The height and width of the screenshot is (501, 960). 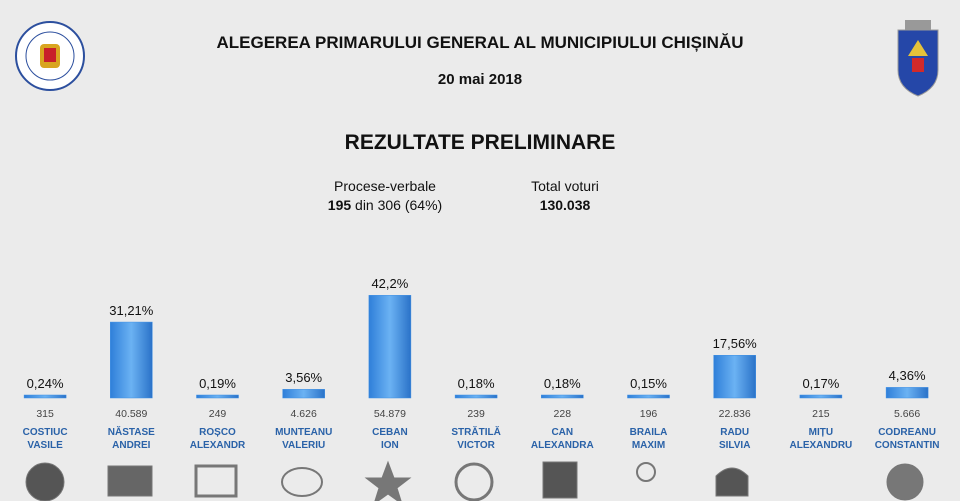 What do you see at coordinates (480, 79) in the screenshot?
I see `date: 20 mai 2018` at bounding box center [480, 79].